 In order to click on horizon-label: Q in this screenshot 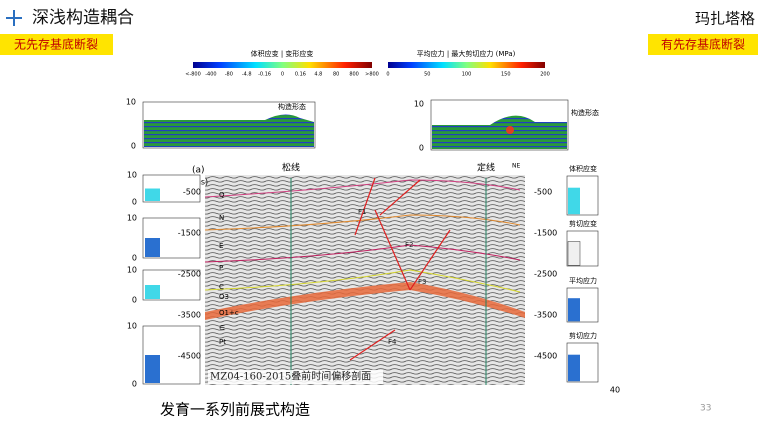, I will do `click(222, 195)`.